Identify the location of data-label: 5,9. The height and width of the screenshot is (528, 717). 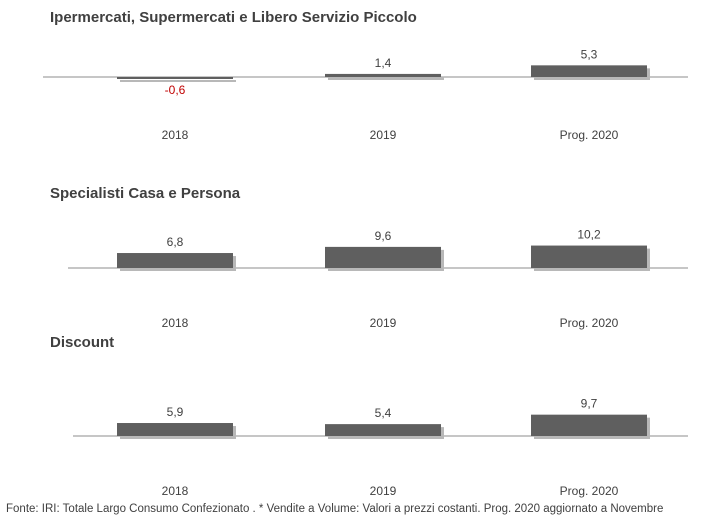
(175, 412).